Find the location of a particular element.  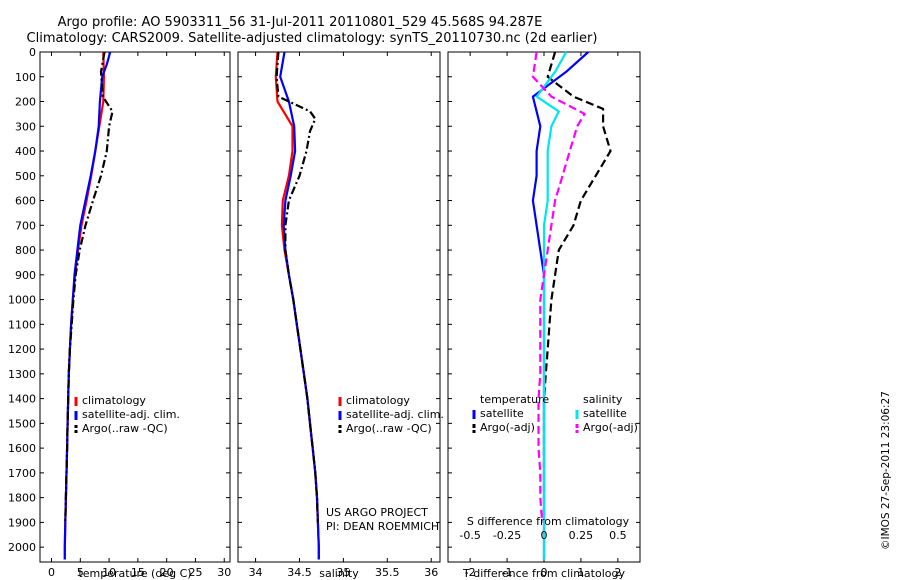

salinity-xtick-label: 35.5 is located at coordinates (387, 572).